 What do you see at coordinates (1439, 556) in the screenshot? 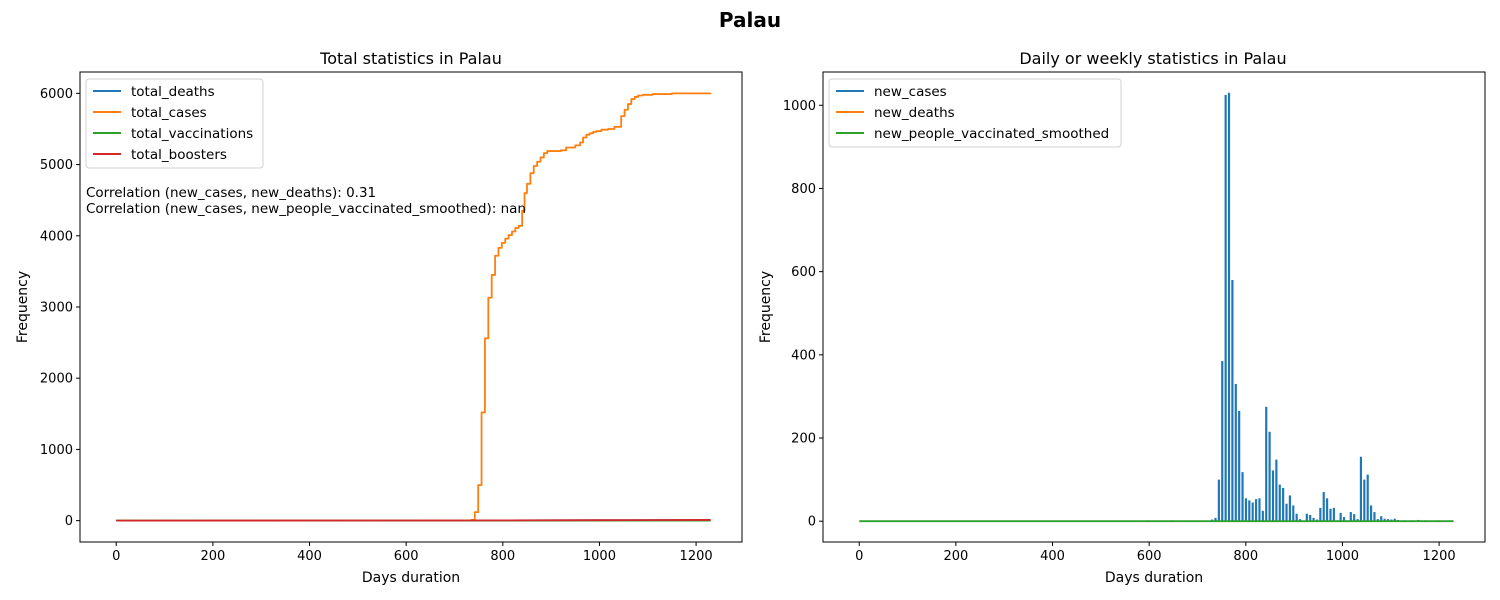
I see `right-chart-xtick-label: 1200` at bounding box center [1439, 556].